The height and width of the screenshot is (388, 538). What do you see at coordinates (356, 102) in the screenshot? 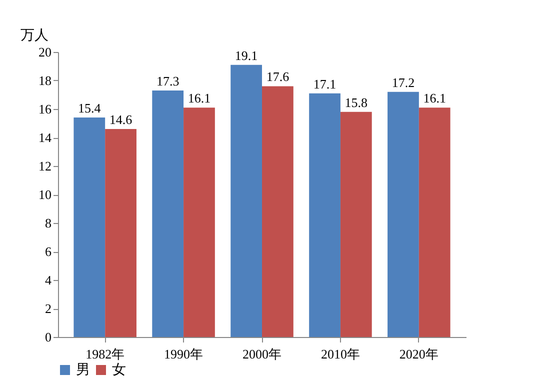
I see `data-label: 15.8` at bounding box center [356, 102].